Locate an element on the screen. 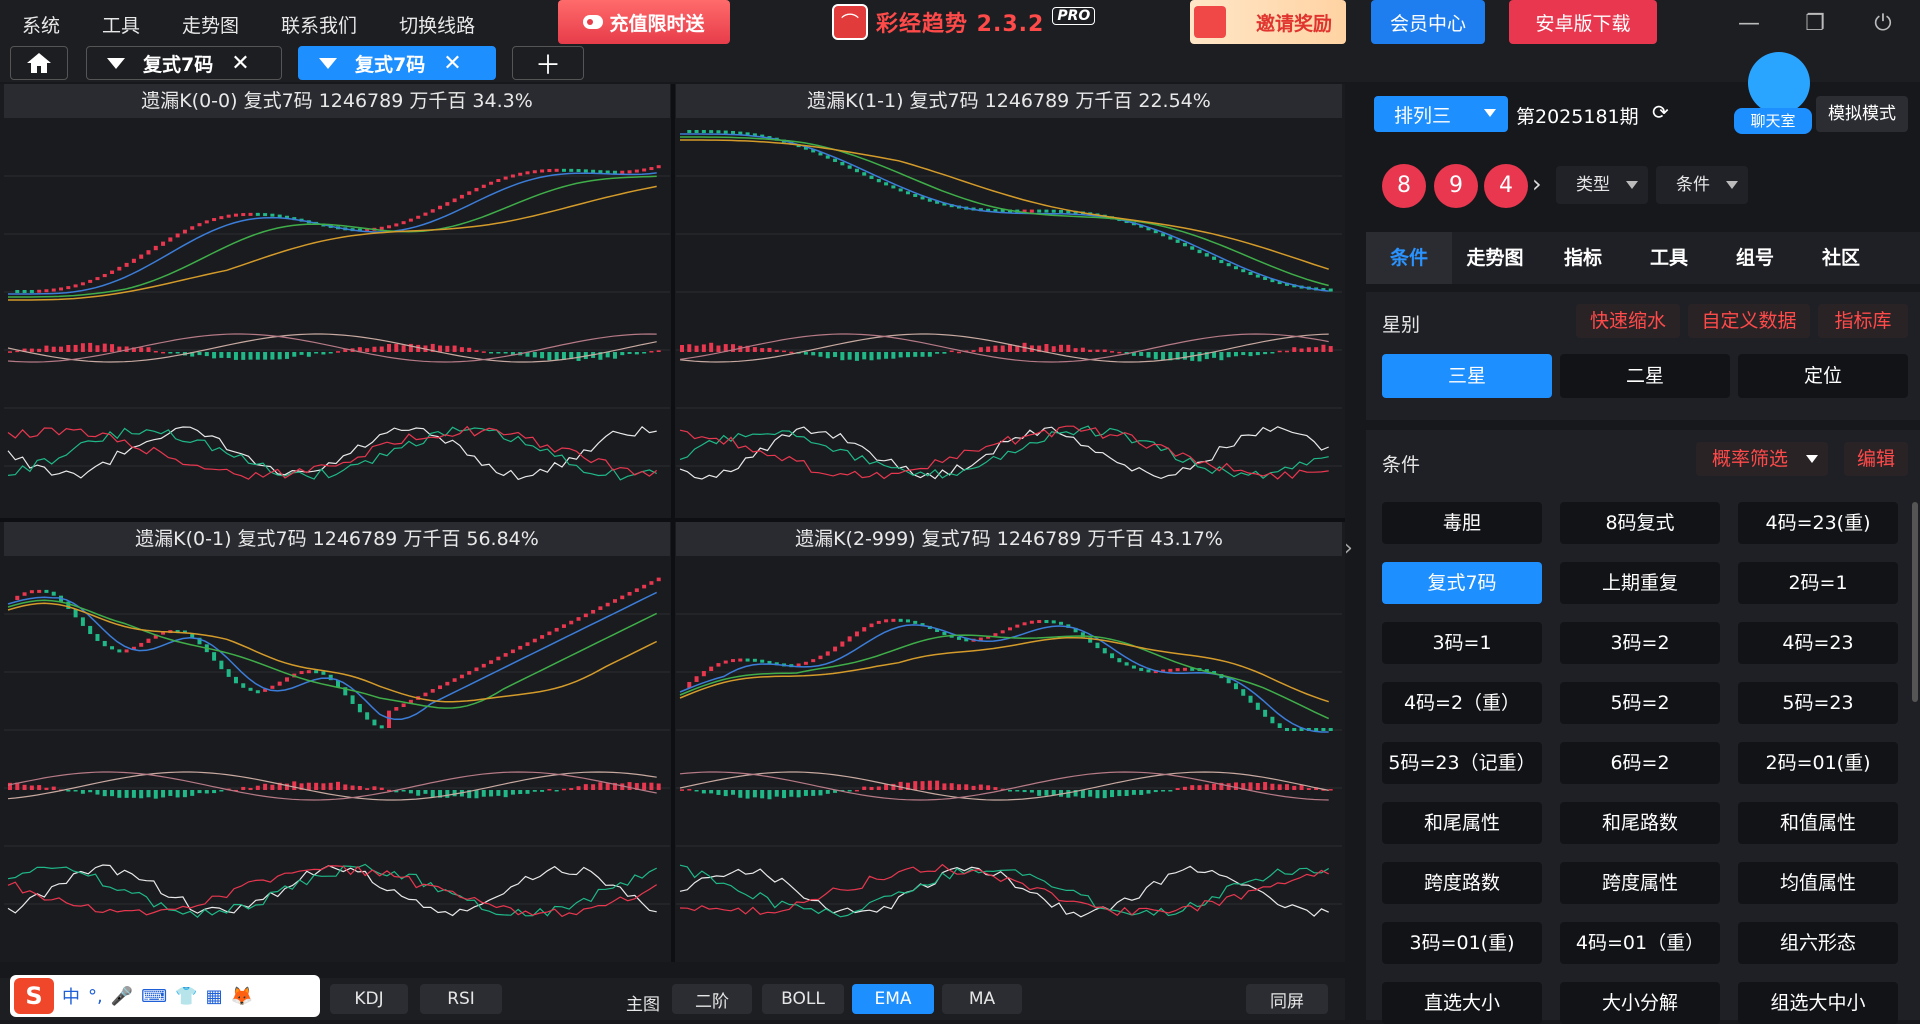 This screenshot has width=1920, height=1024. tab-indicators: 指标 is located at coordinates (1582, 258).